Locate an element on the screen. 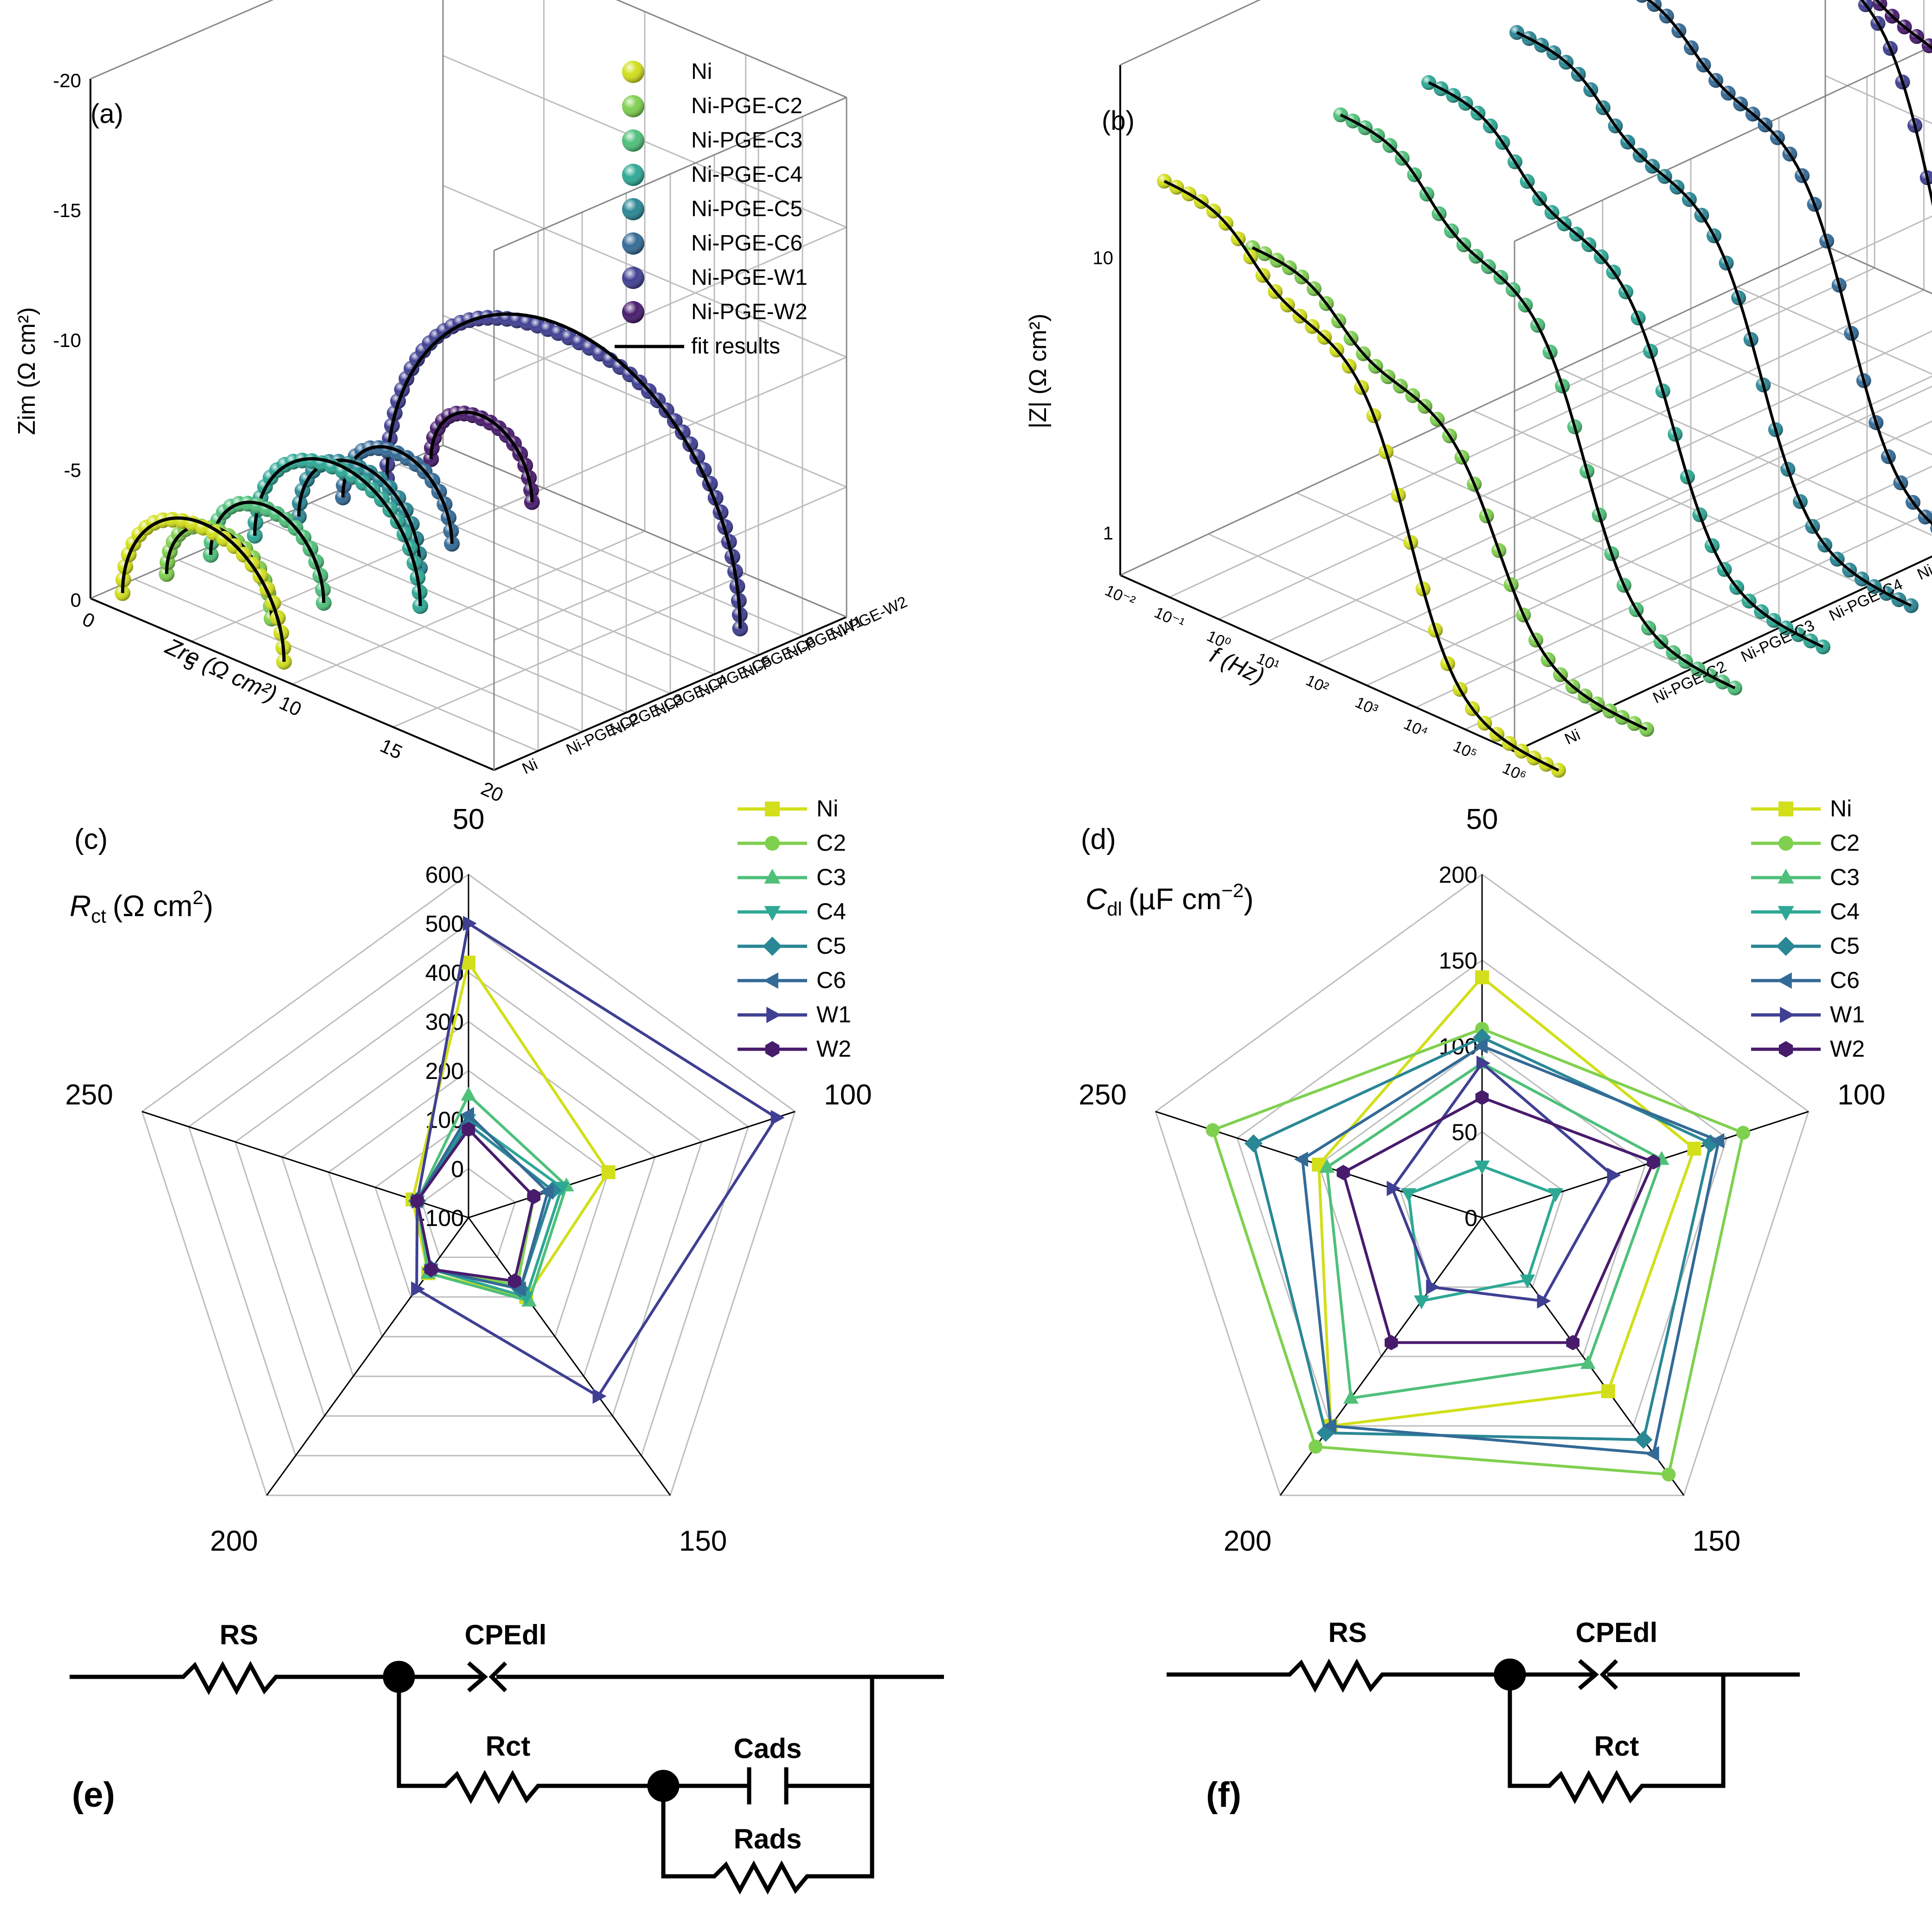 The height and width of the screenshot is (1906, 1932). panel-a-legend-label: Ni-PGE-C3 is located at coordinates (746, 140).